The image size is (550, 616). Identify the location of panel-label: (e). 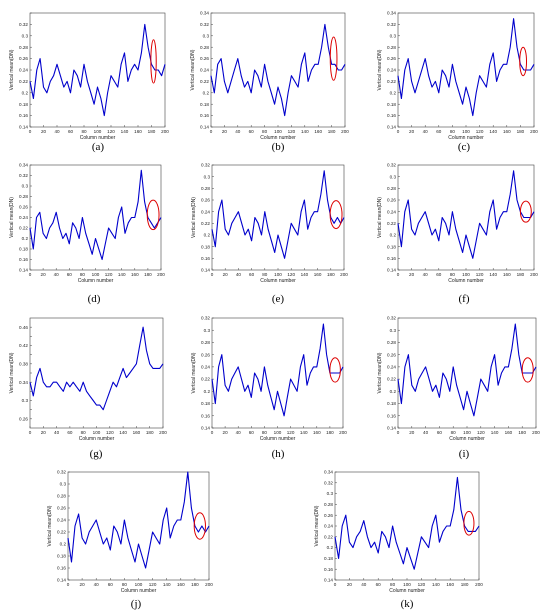
(278, 299).